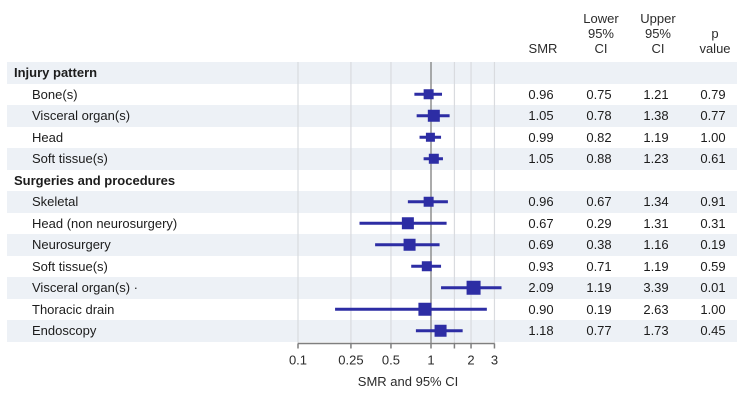  What do you see at coordinates (55, 202) in the screenshot?
I see `row-label: Skeletal` at bounding box center [55, 202].